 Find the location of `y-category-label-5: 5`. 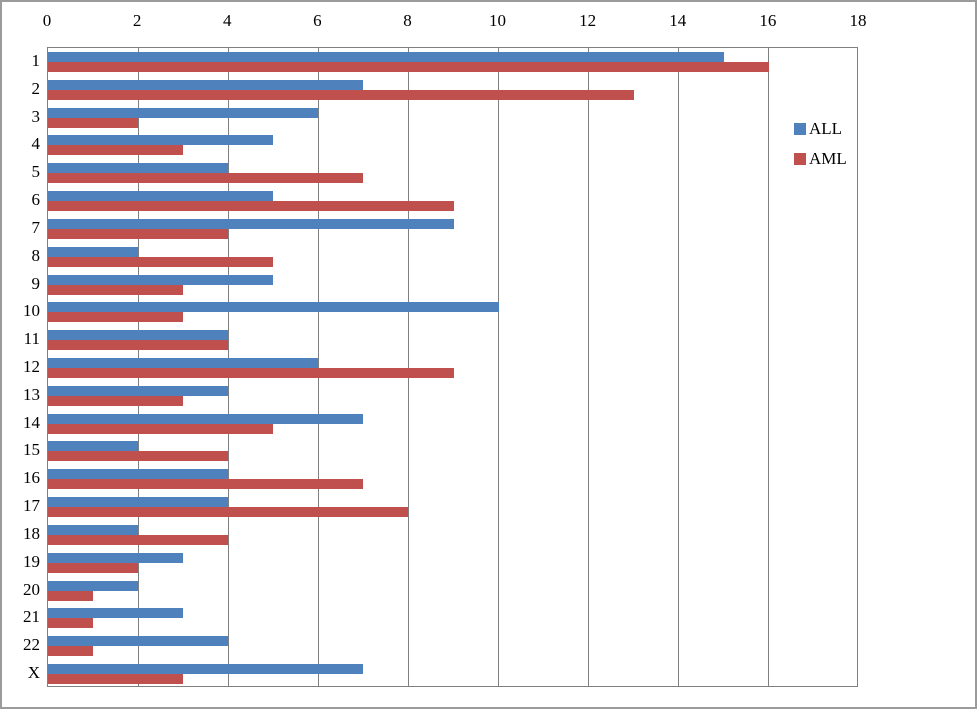

y-category-label-5: 5 is located at coordinates (36, 172).